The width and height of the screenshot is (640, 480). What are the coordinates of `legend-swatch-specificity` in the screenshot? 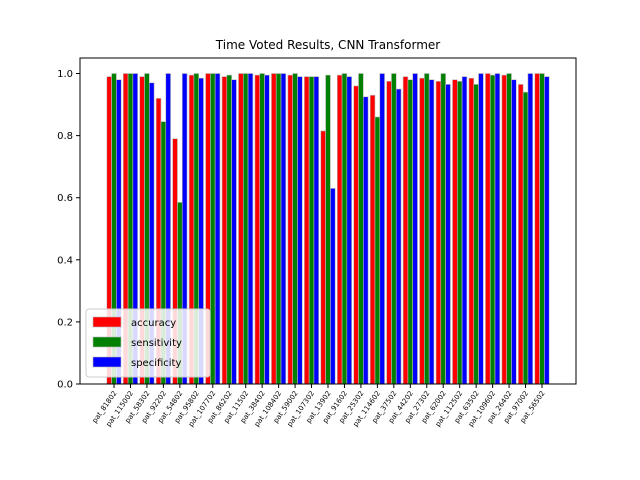 It's located at (107, 362).